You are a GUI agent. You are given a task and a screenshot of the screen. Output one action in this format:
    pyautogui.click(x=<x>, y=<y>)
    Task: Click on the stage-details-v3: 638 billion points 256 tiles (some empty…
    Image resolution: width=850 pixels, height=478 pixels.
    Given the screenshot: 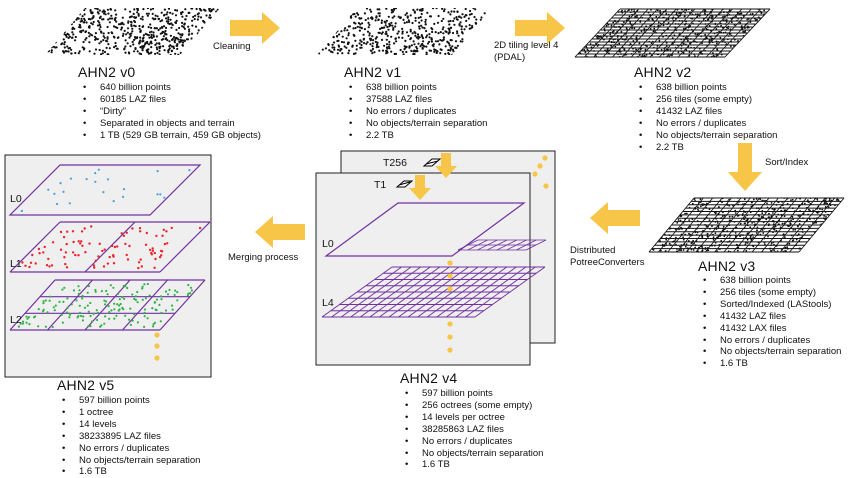 What is the action you would take?
    pyautogui.click(x=770, y=322)
    